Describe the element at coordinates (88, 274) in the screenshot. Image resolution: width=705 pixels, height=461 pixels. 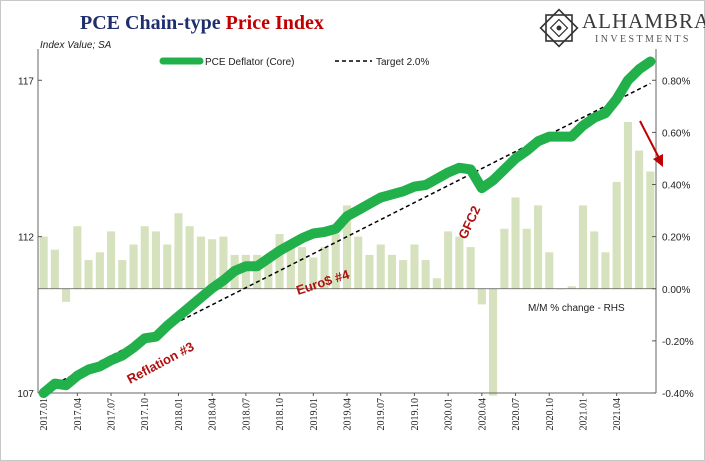
I see `bar-mm-2017.05` at that location.